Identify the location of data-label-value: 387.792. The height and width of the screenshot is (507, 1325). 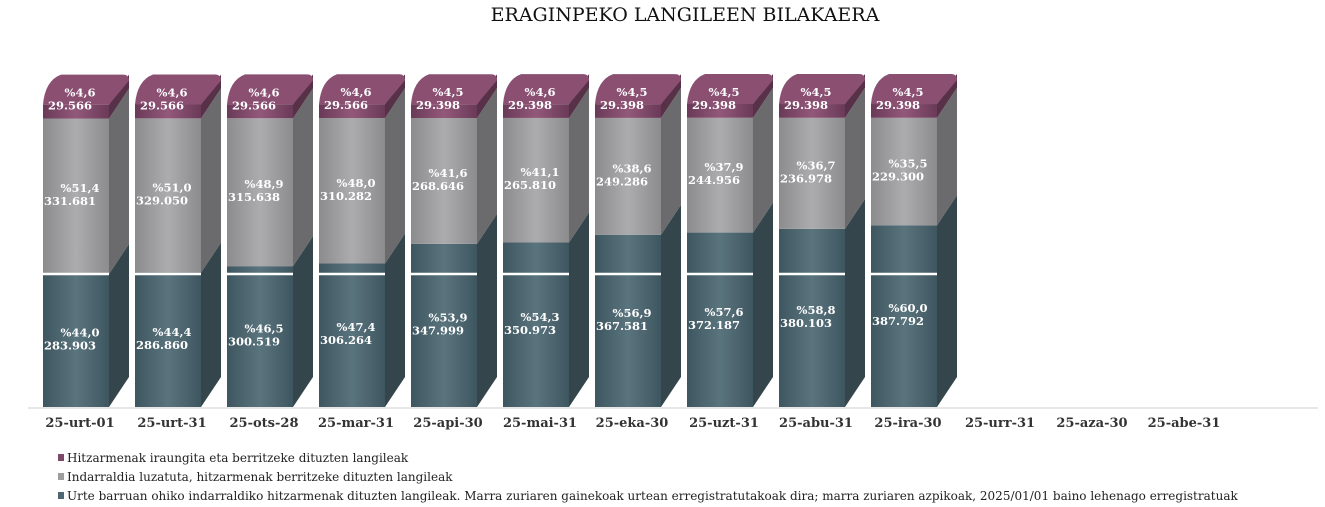
(898, 321).